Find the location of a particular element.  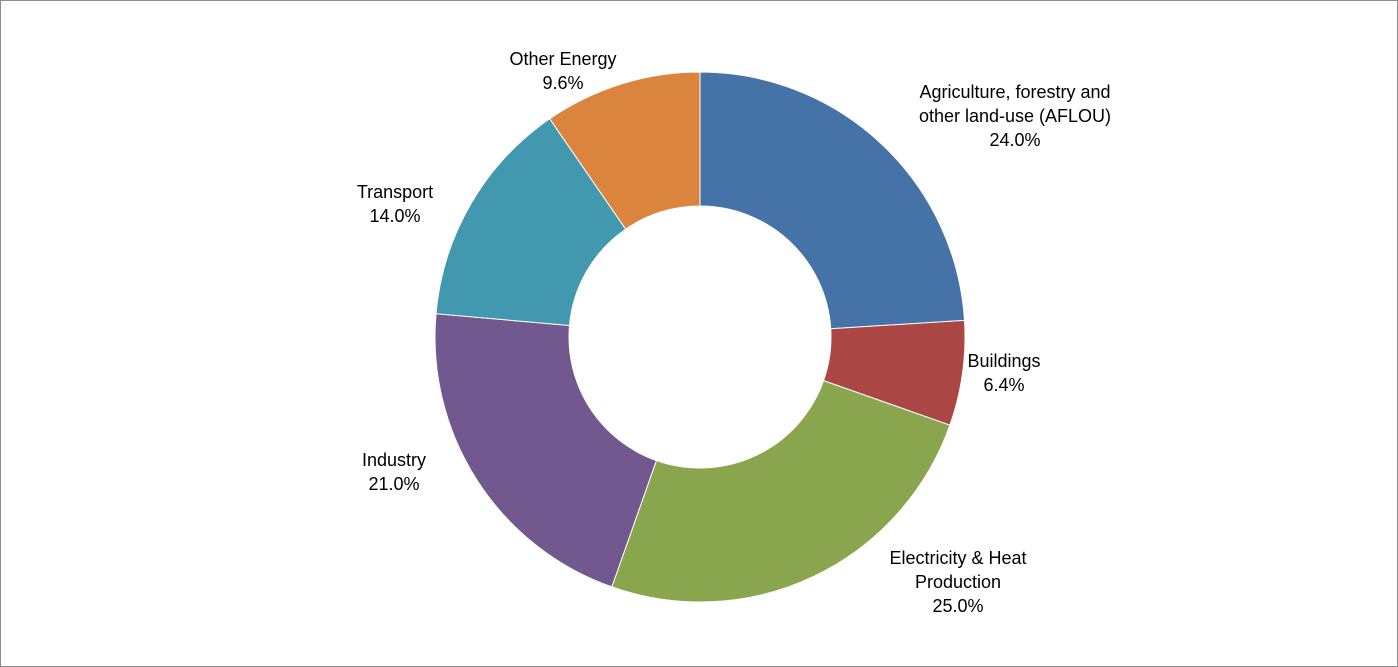

data-label-category: Production is located at coordinates (958, 582).